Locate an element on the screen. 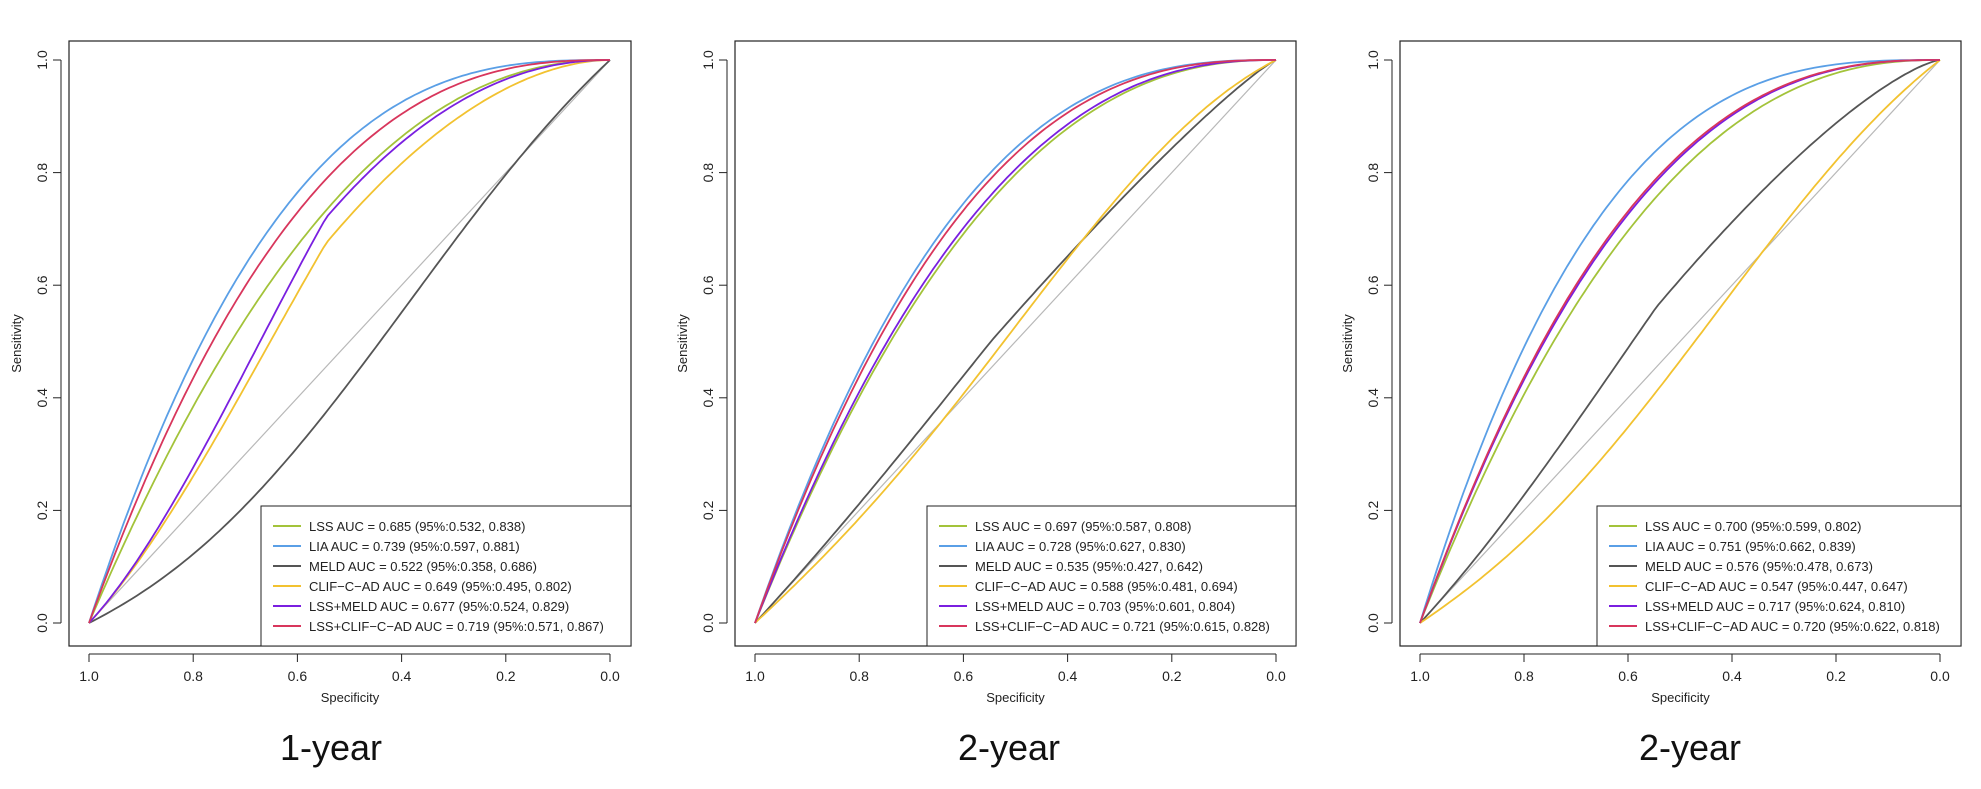 The image size is (1981, 789). legend-label: LSS+MELD AUC = 0.677 (95%:0.524, 0.829) is located at coordinates (439, 606).